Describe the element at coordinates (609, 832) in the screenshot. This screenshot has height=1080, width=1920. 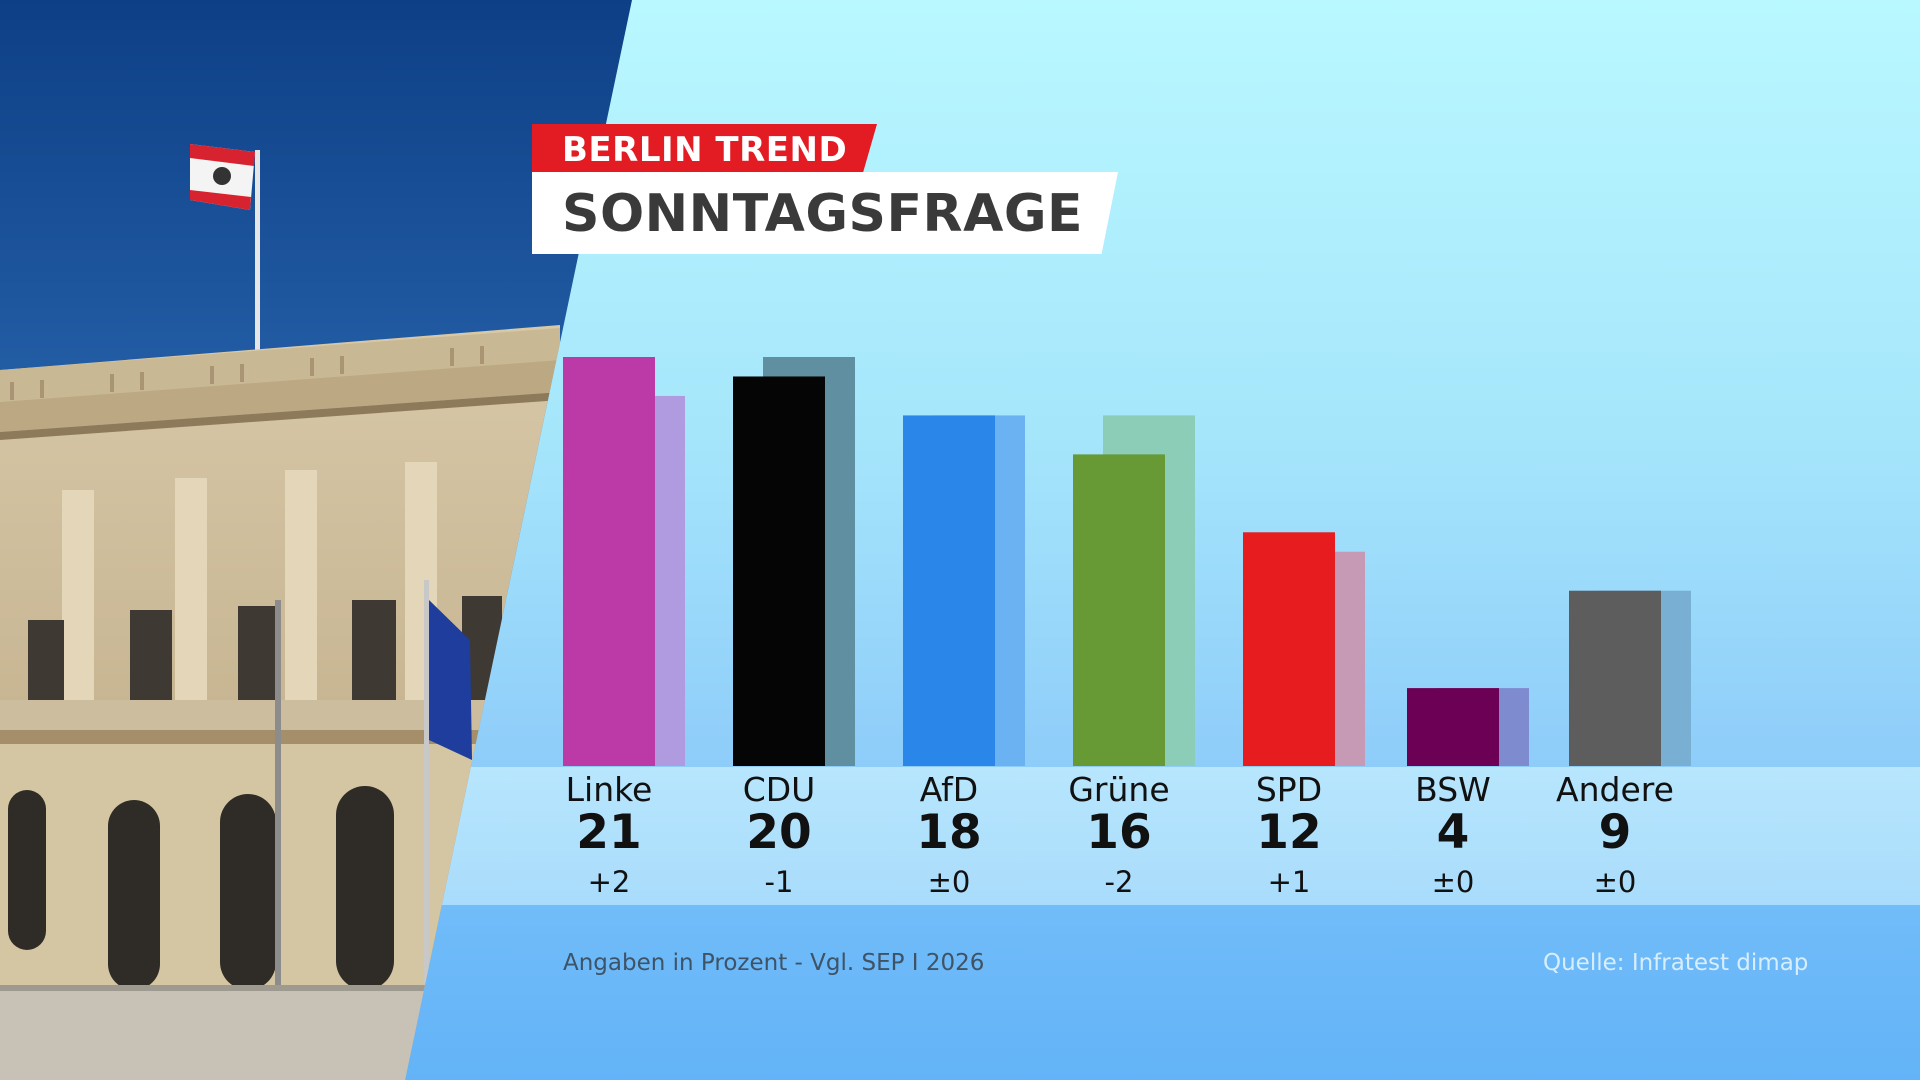
I see `value-label: 21` at that location.